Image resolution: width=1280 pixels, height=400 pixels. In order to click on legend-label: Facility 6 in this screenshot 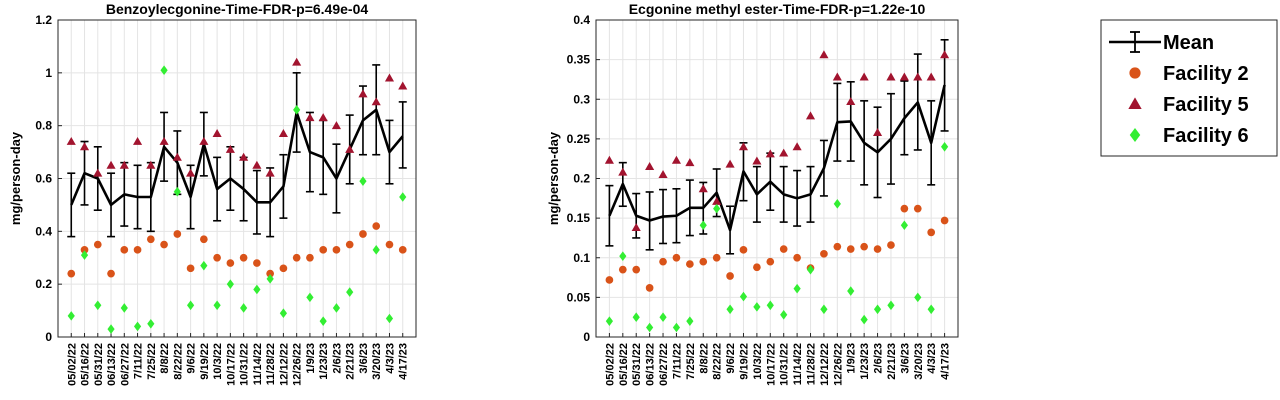, I will do `click(1206, 136)`.